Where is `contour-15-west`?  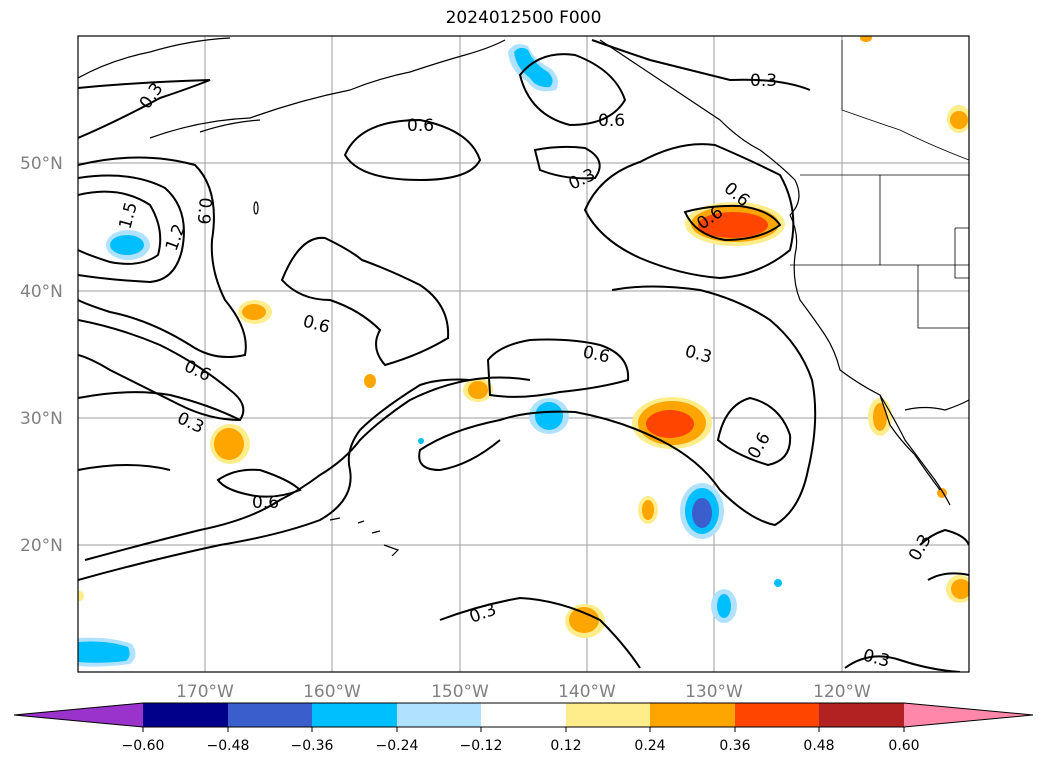 contour-15-west is located at coordinates (120, 227).